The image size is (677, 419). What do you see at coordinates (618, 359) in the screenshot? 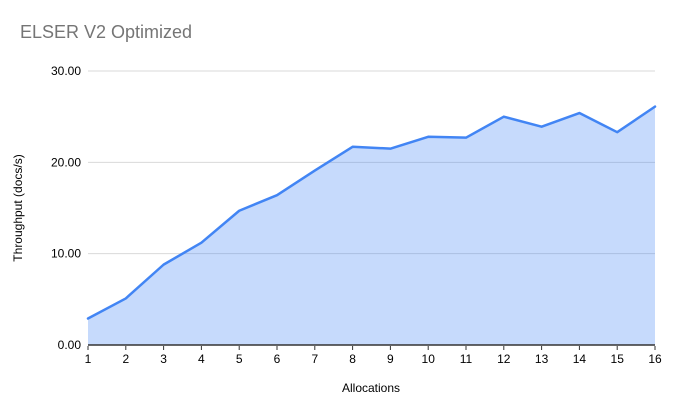
I see `x-tick-label: 15` at bounding box center [618, 359].